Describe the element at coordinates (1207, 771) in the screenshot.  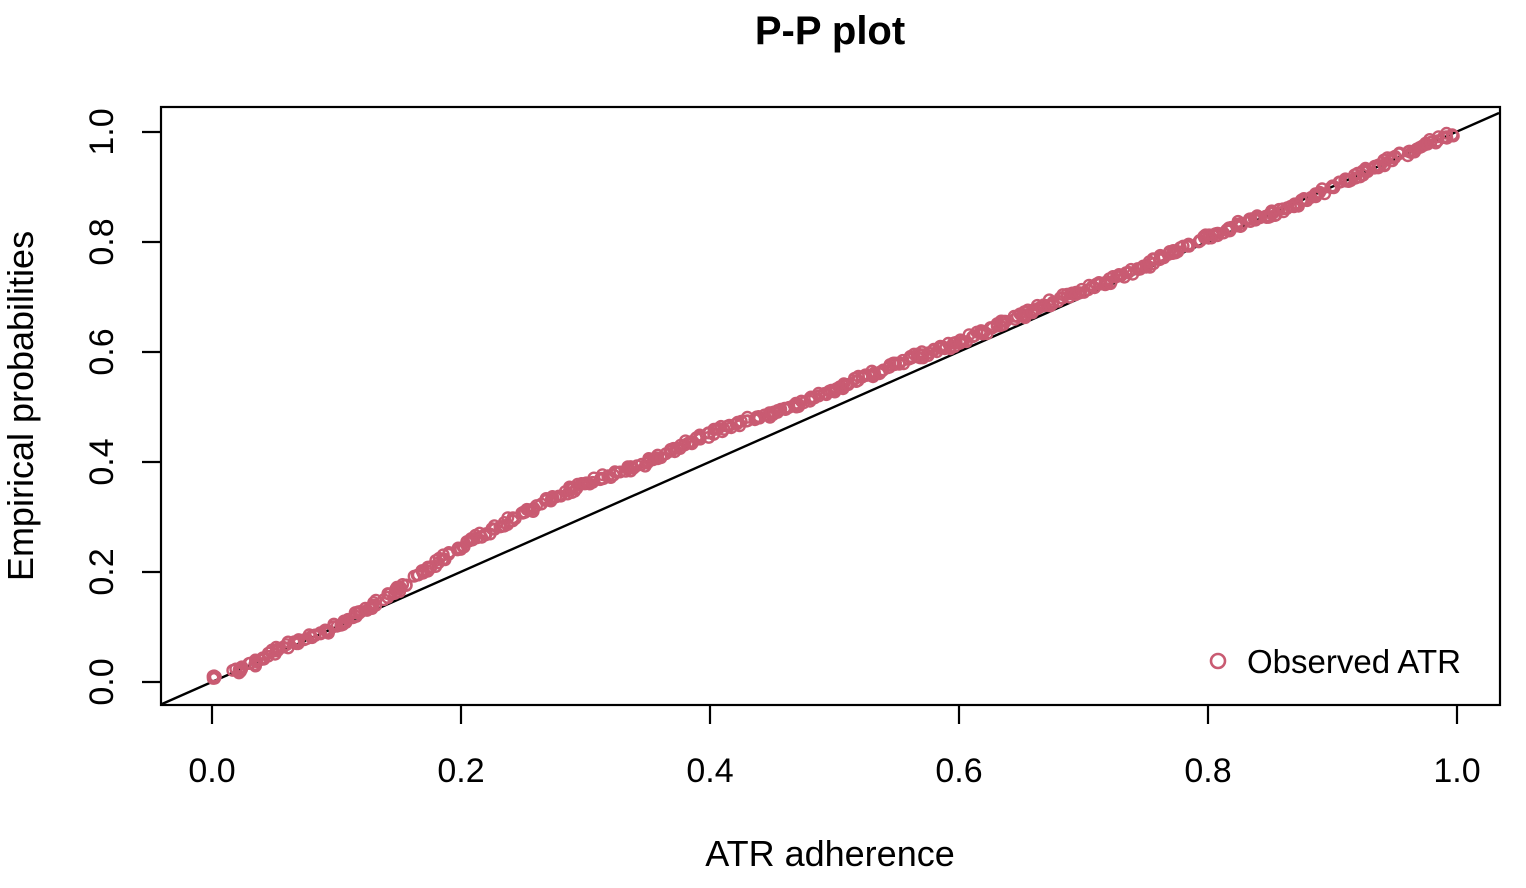
I see `x-tick-label: 0.8` at that location.